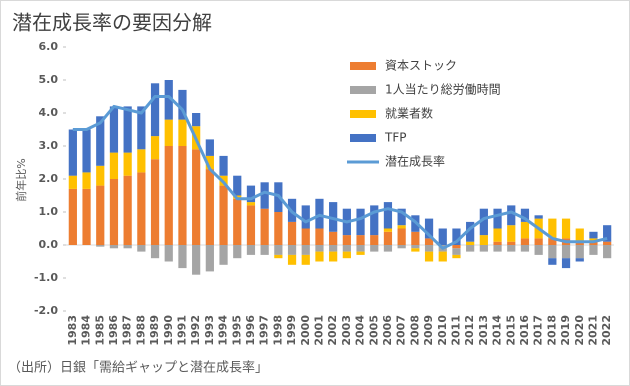  I want to click on x-tick-label: 1998, so click(277, 330).